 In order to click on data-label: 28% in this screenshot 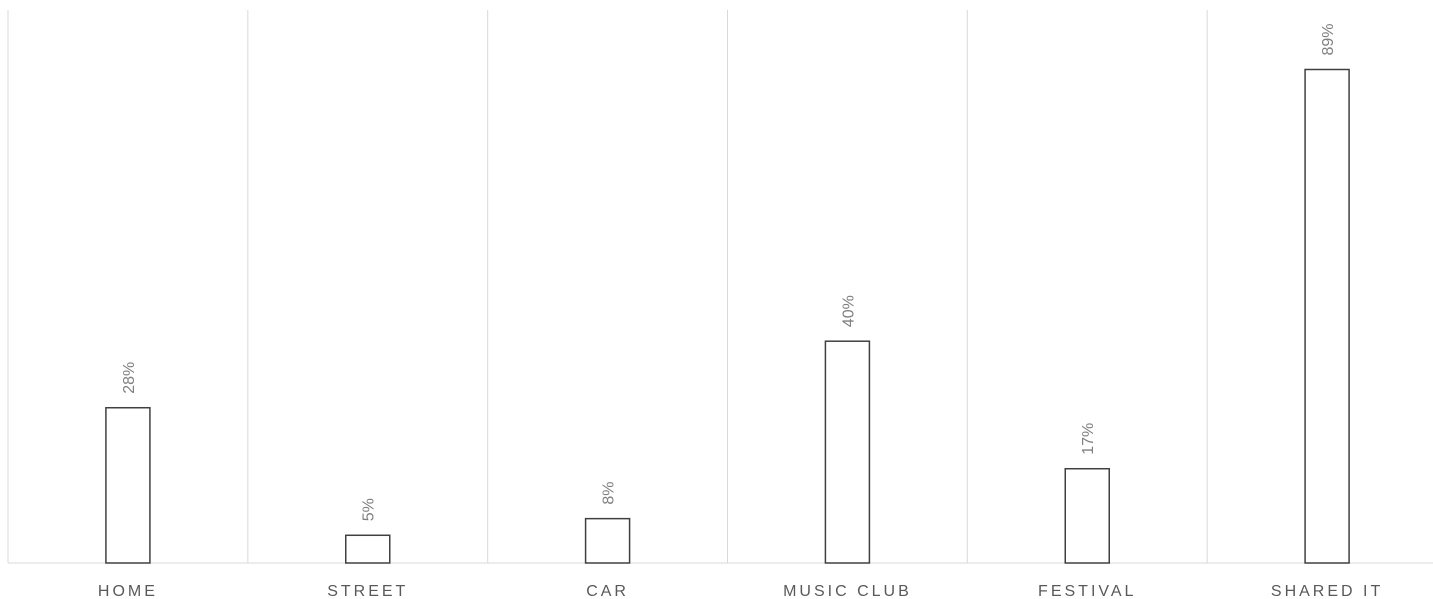, I will do `click(129, 378)`.